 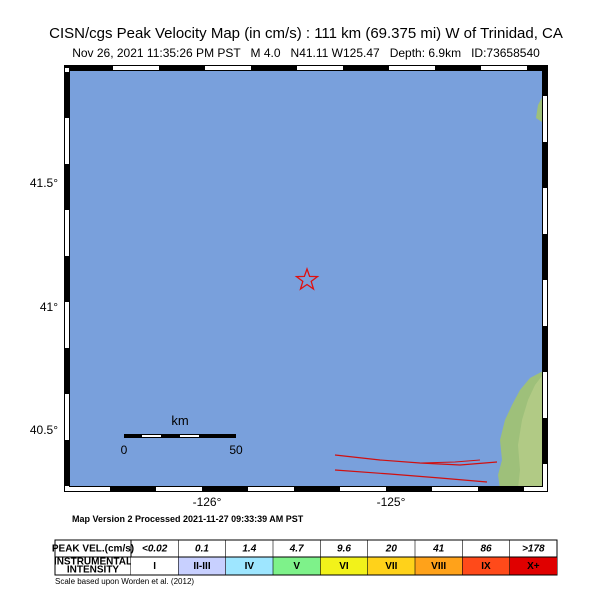 I want to click on velocity-label: <0.02, so click(x=155, y=549).